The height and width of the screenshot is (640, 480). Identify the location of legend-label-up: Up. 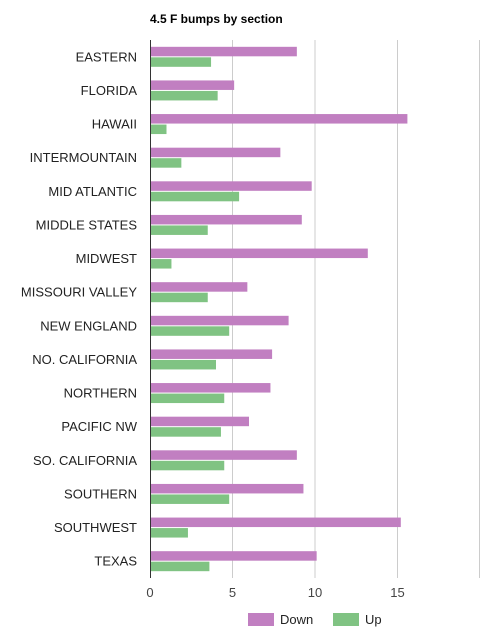
(373, 619).